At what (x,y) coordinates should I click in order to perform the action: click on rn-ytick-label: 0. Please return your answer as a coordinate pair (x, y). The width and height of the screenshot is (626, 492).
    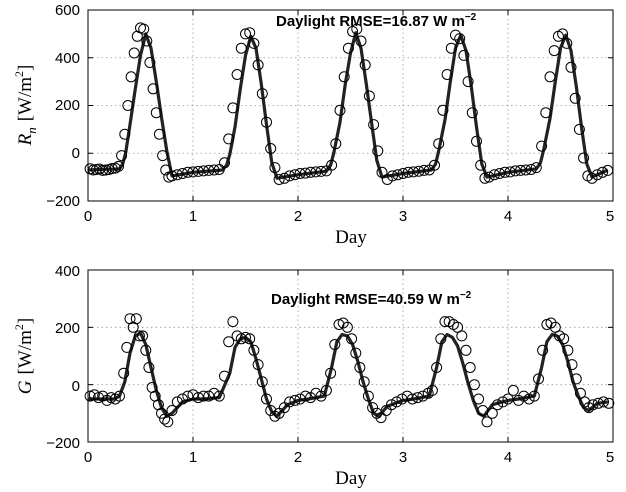
    Looking at the image, I should click on (76, 153).